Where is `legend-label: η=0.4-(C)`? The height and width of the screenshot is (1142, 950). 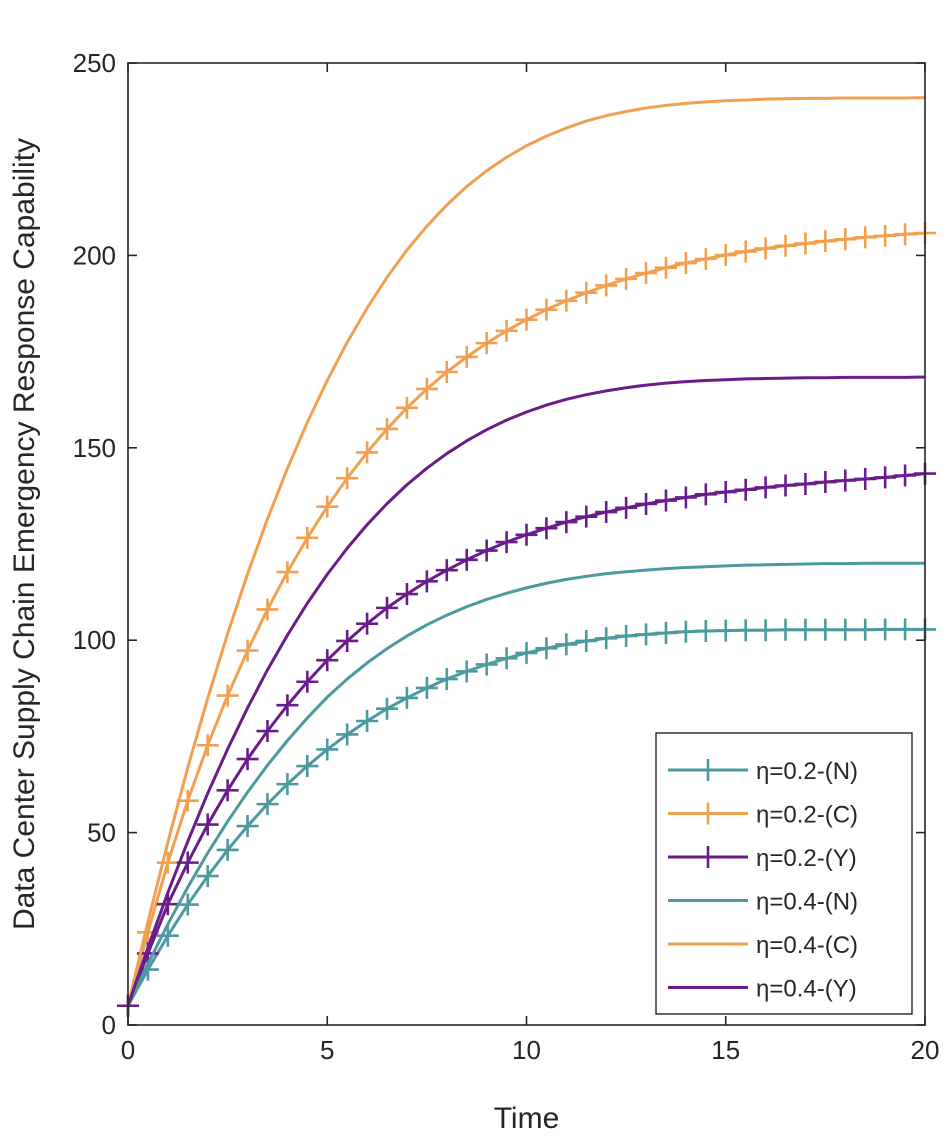
legend-label: η=0.4-(C) is located at coordinates (807, 945).